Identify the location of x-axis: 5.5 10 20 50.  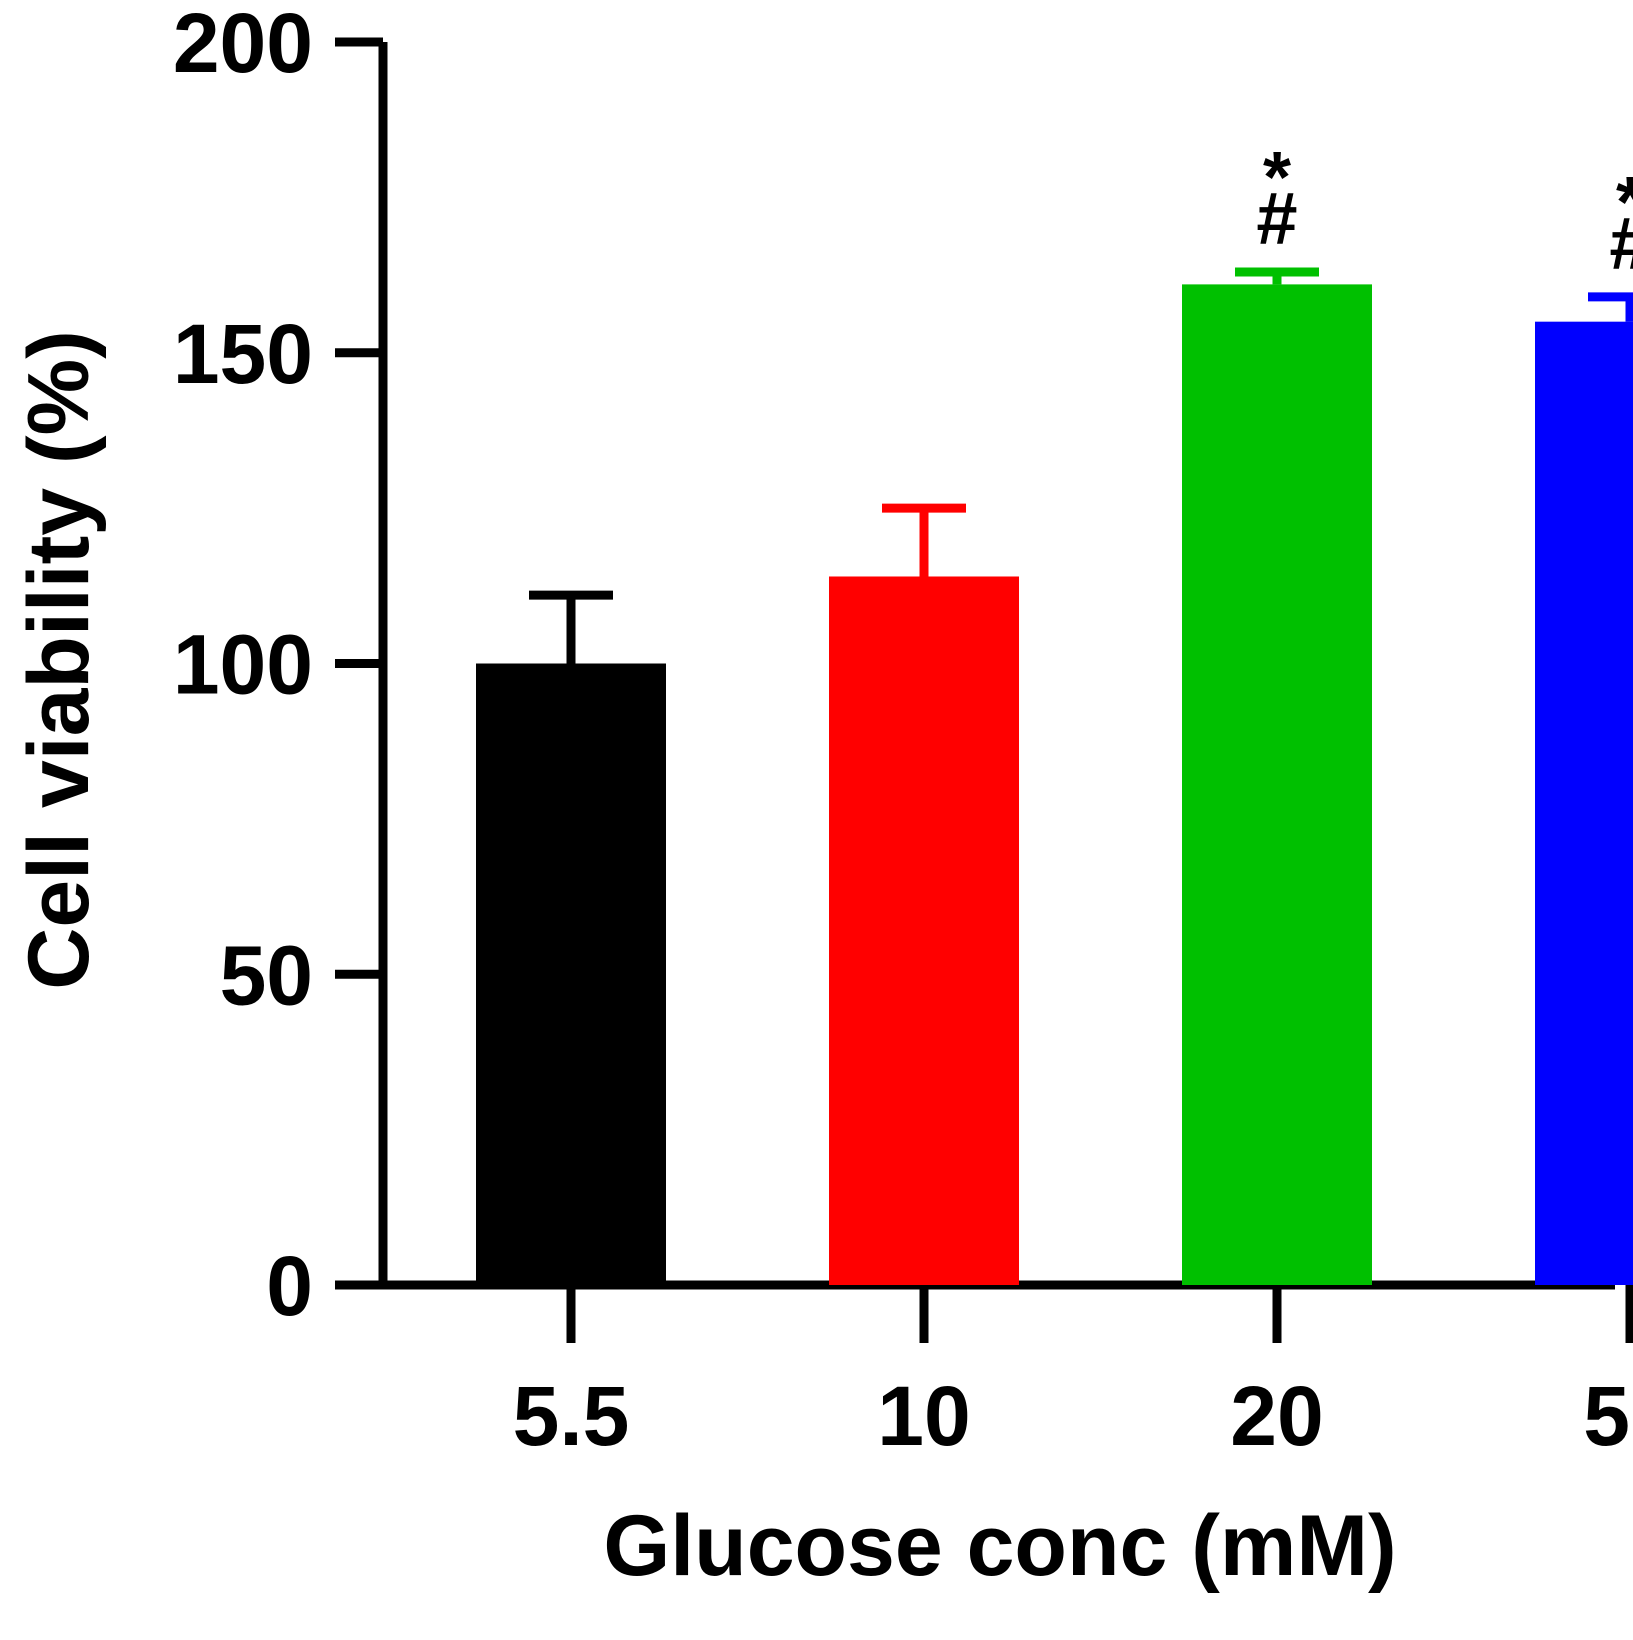
(1005, 1371).